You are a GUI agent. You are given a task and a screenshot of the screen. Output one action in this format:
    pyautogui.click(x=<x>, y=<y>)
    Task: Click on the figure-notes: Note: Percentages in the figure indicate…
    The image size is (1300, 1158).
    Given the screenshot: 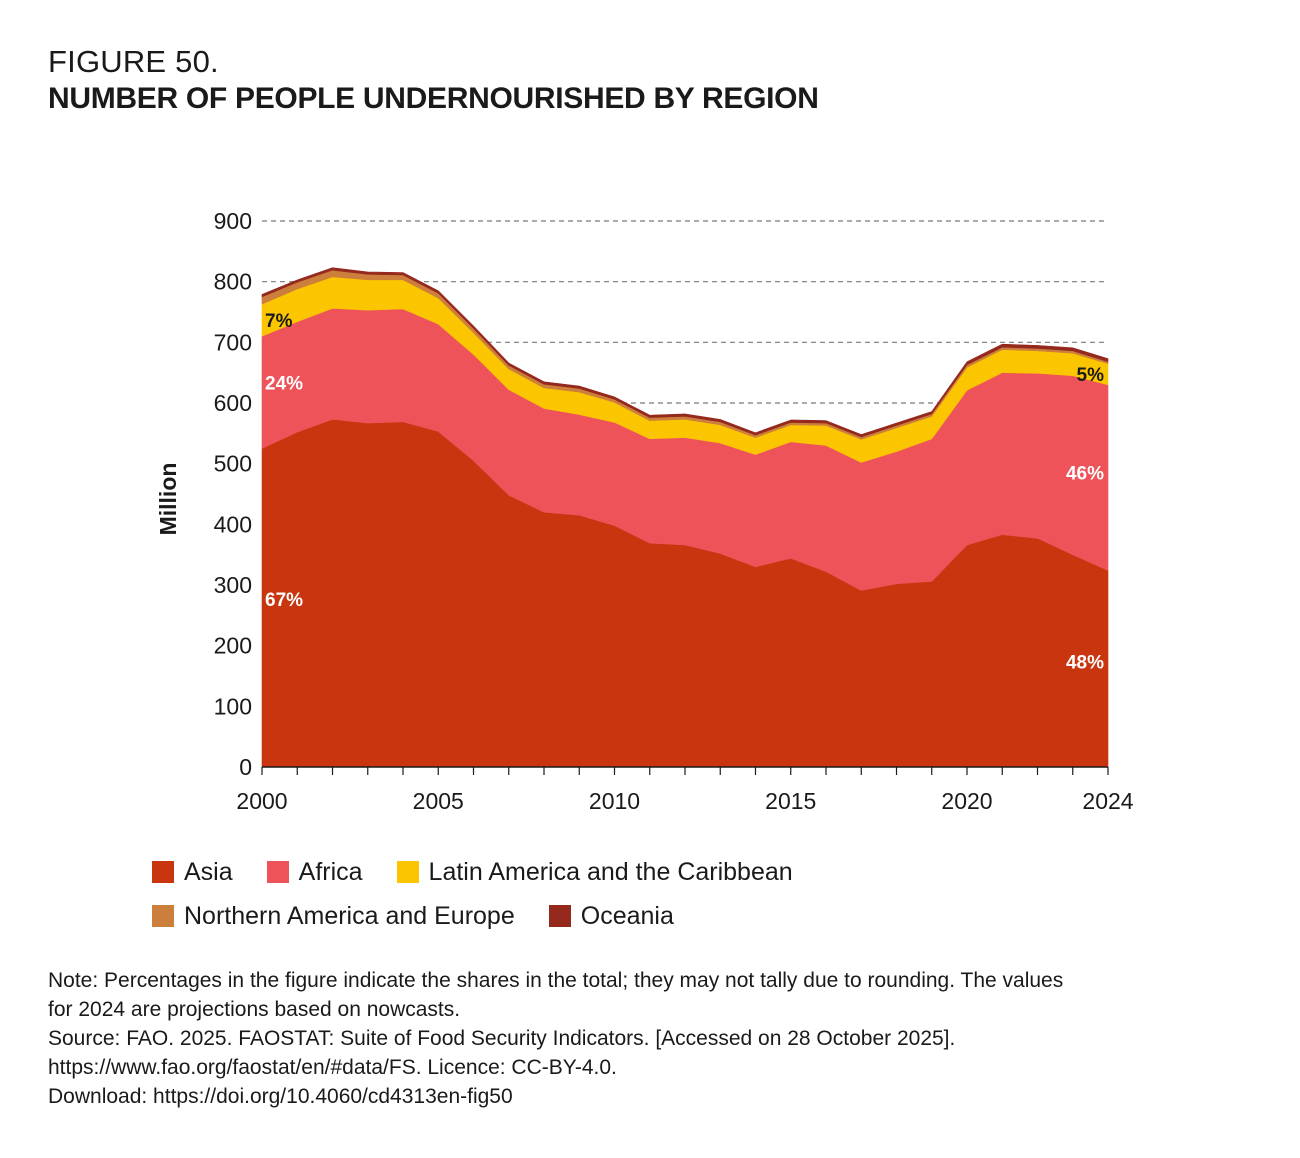 What is the action you would take?
    pyautogui.click(x=653, y=1038)
    